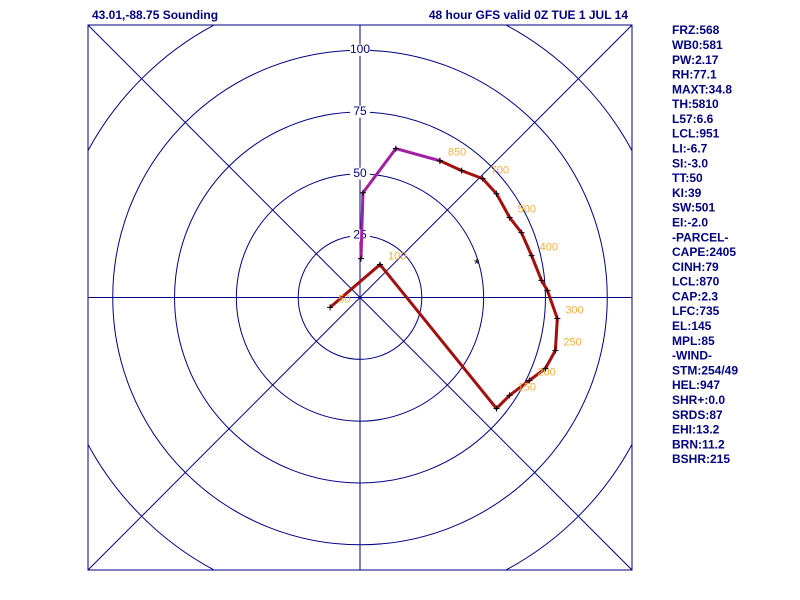  I want to click on index-value: -PARCEL-, so click(700, 237).